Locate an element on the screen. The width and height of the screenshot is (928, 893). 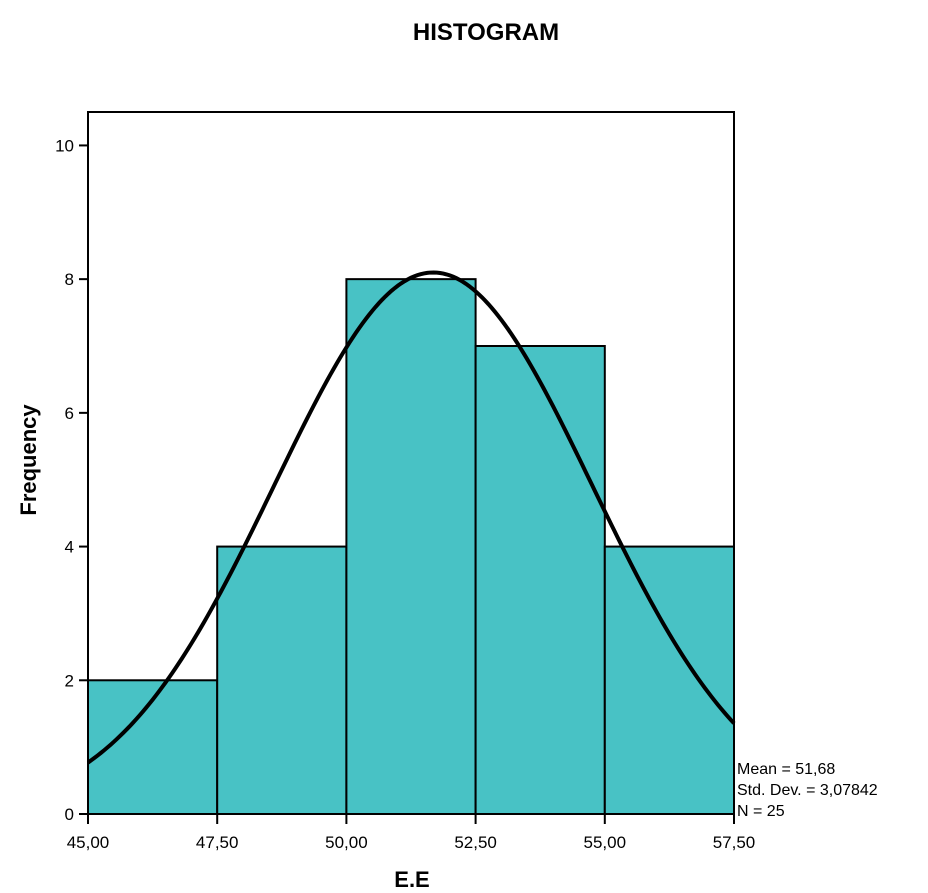
stats-n: N = 25 is located at coordinates (761, 811).